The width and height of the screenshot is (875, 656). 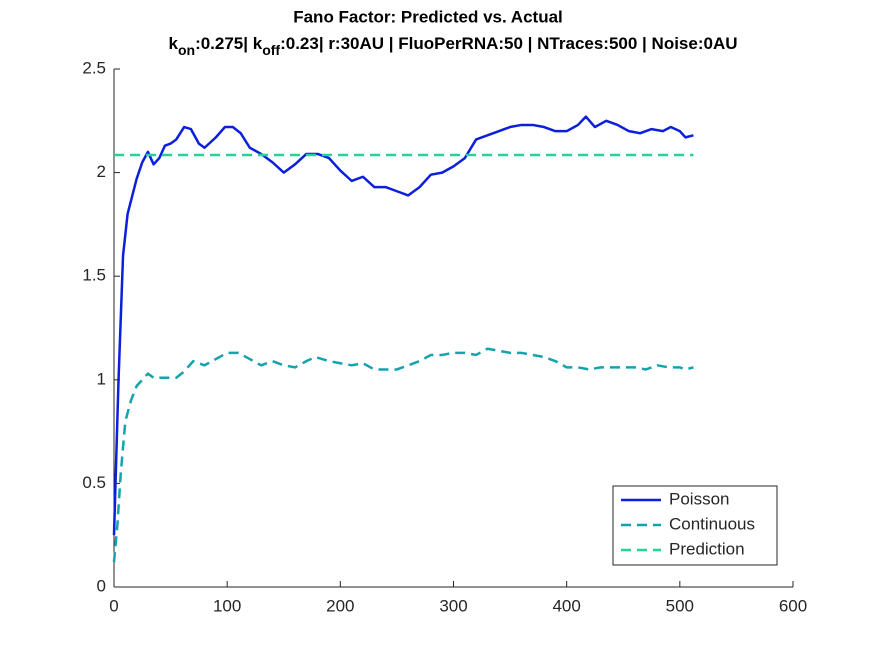 What do you see at coordinates (680, 605) in the screenshot?
I see `x-tick-label: 500` at bounding box center [680, 605].